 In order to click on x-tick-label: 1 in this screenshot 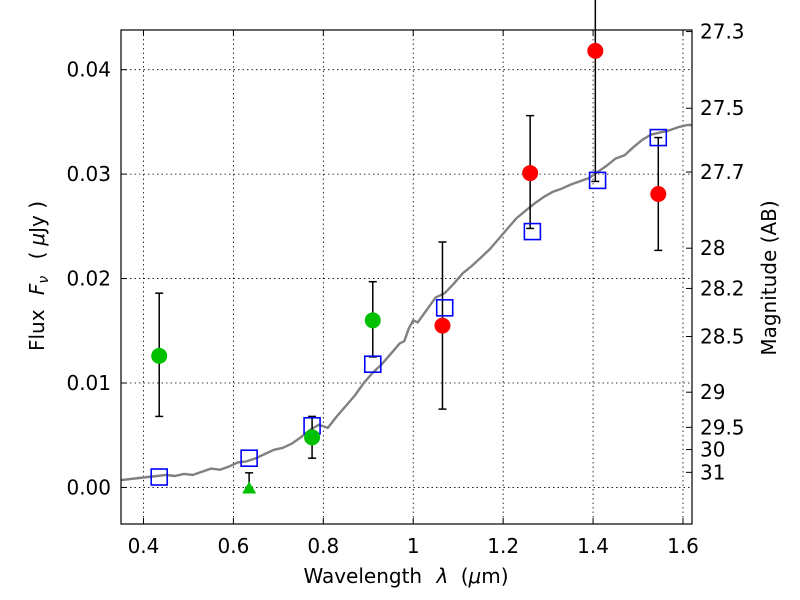, I will do `click(413, 546)`.